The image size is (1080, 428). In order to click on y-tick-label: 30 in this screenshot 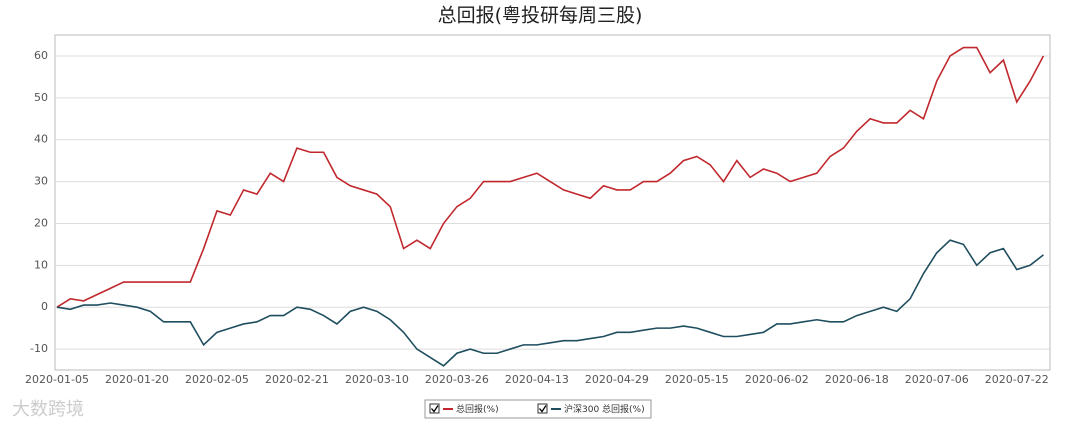, I will do `click(41, 181)`.